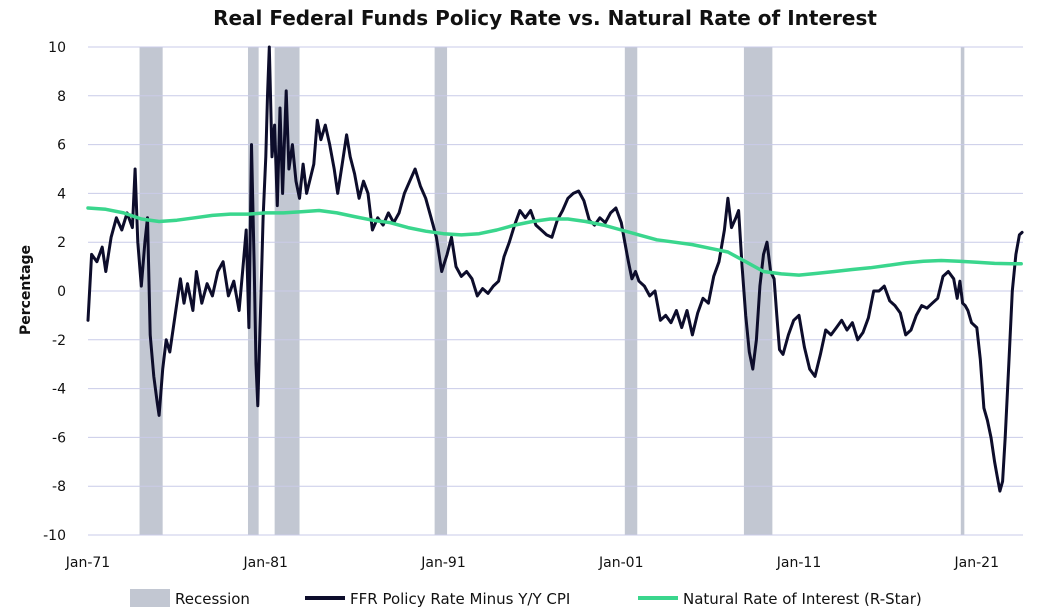 The width and height of the screenshot is (1039, 615). Describe the element at coordinates (57, 48) in the screenshot. I see `y-tick-label: 10` at that location.